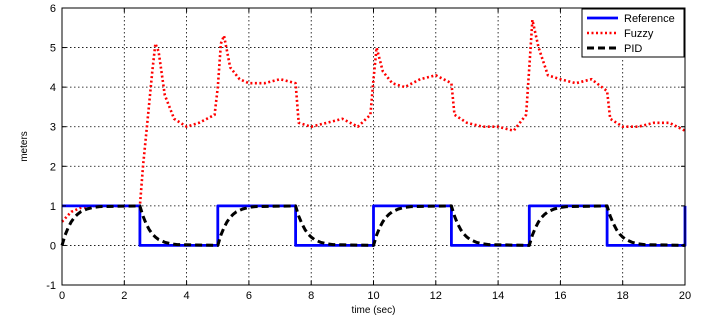 This screenshot has height=326, width=712. Describe the element at coordinates (436, 296) in the screenshot. I see `x-tick-label: 12` at that location.